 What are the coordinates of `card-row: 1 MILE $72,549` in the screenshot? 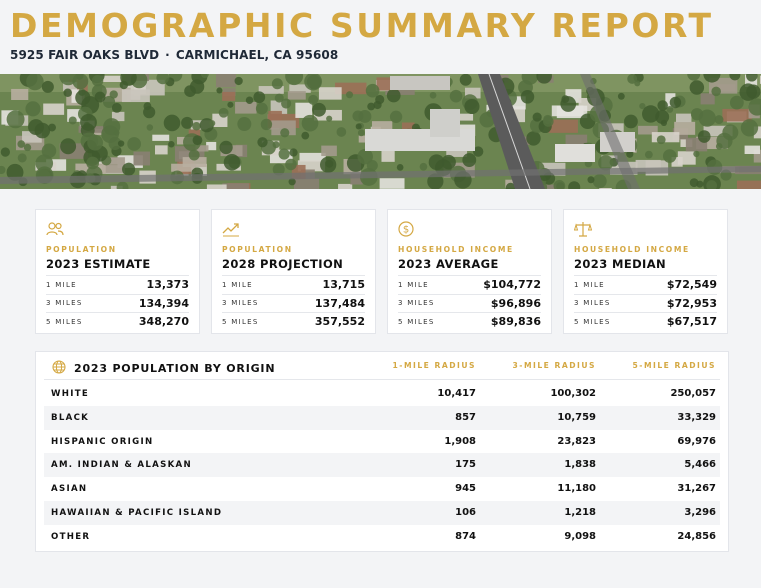 It's located at (645, 284).